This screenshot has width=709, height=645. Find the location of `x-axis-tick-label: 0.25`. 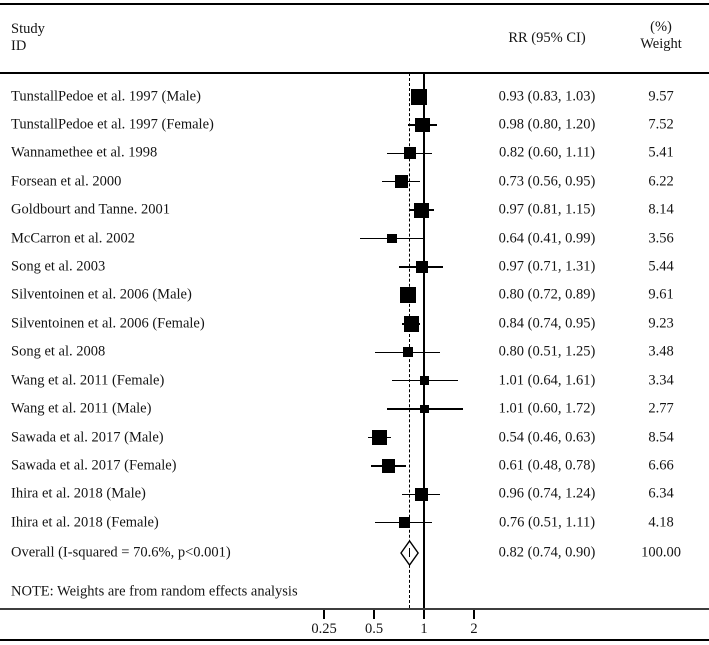

x-axis-tick-label: 0.25 is located at coordinates (324, 629).